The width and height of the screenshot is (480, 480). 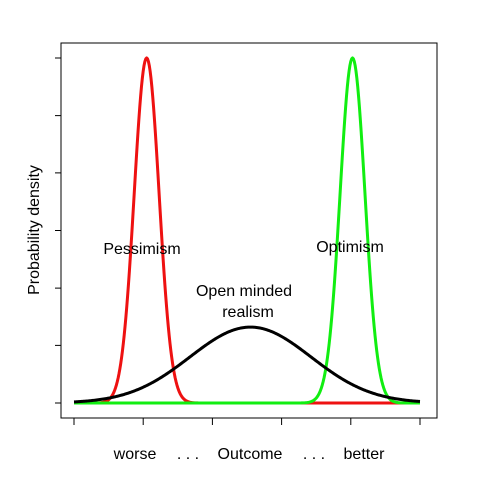 I want to click on annotation-optimism: Optimism, so click(x=350, y=247).